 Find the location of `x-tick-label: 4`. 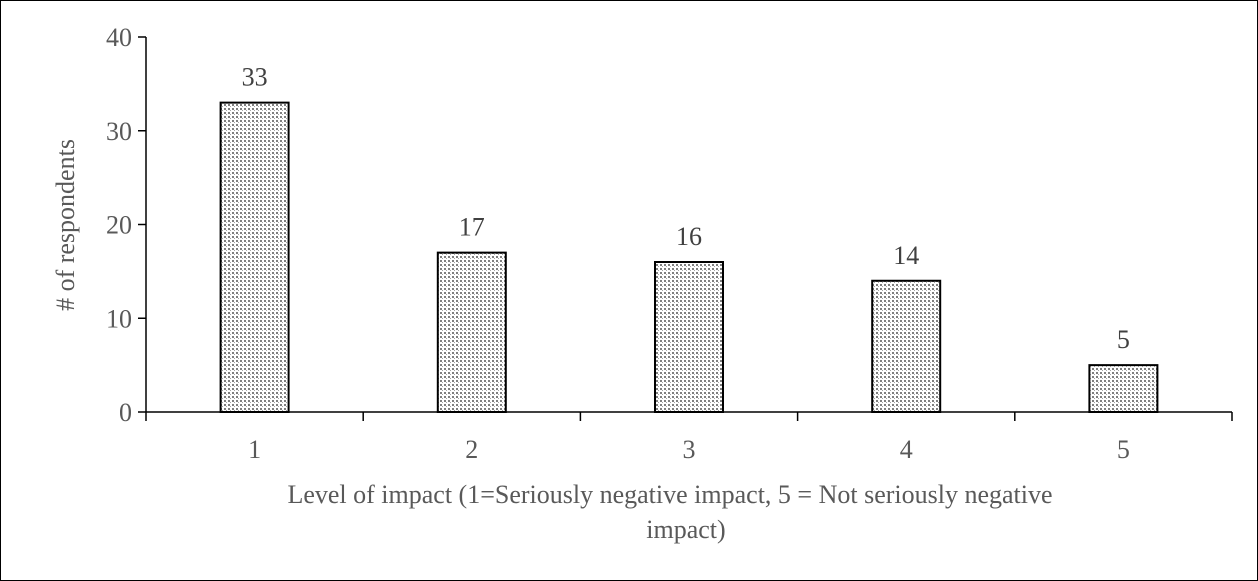

x-tick-label: 4 is located at coordinates (906, 449).